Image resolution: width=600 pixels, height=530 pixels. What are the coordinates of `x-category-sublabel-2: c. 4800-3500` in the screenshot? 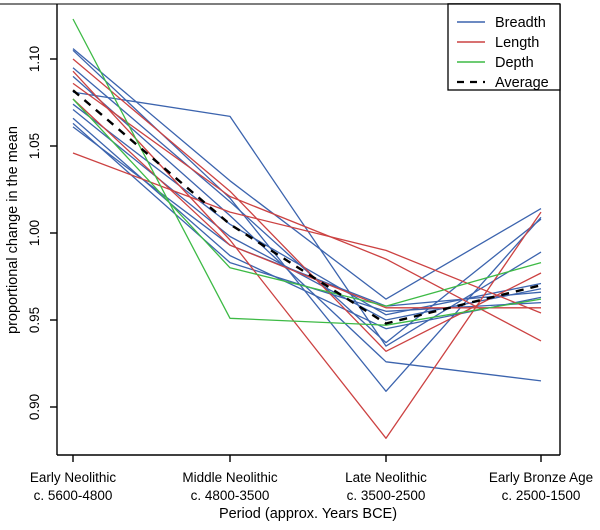 It's located at (230, 495).